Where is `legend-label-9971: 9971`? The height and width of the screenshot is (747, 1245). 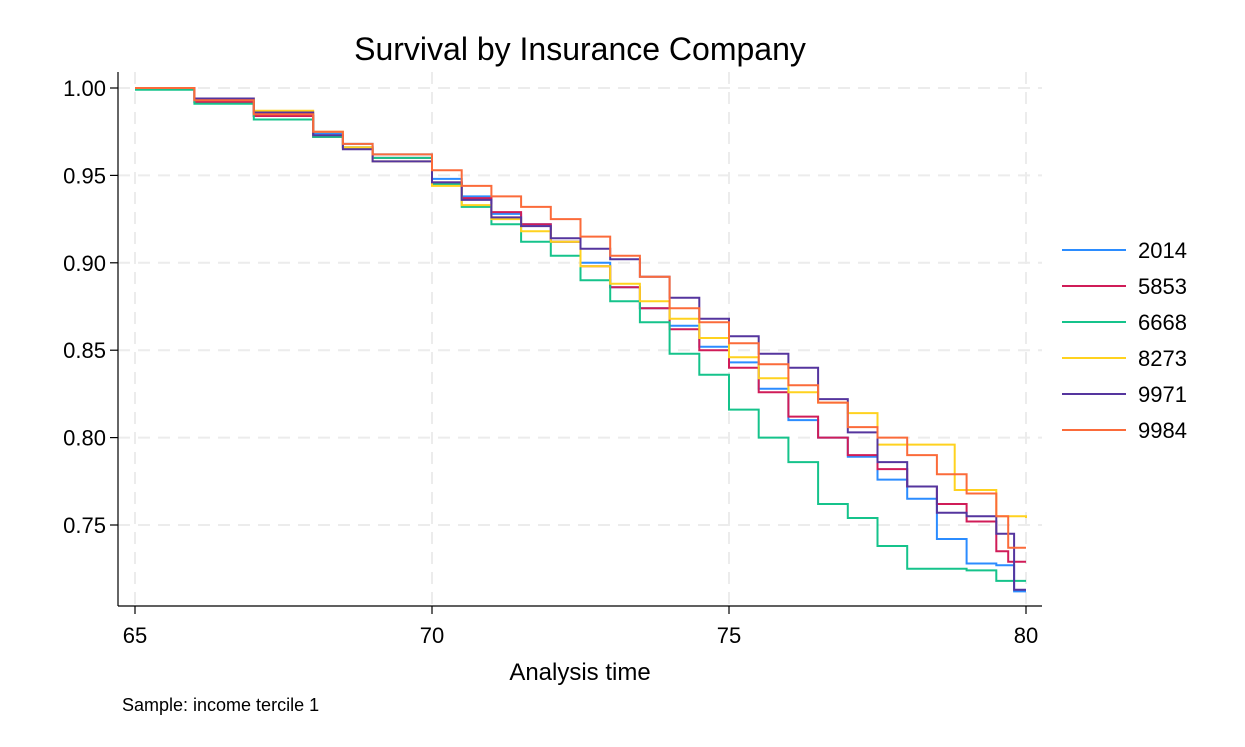
legend-label-9971: 9971 is located at coordinates (1162, 394).